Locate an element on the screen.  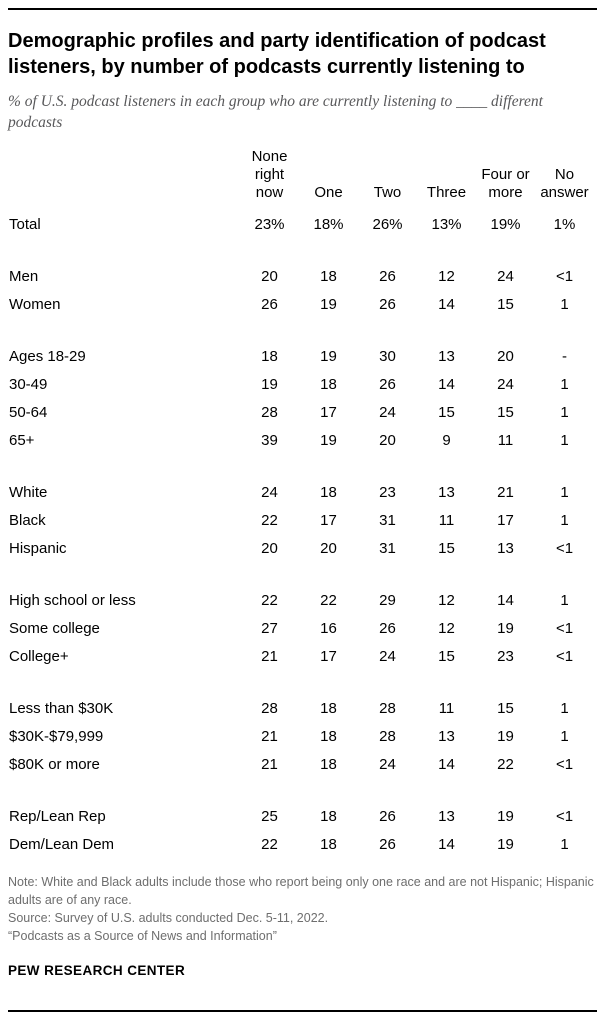
table-row: 30-49 19 18 26 14 24 1 is located at coordinates (302, 385).